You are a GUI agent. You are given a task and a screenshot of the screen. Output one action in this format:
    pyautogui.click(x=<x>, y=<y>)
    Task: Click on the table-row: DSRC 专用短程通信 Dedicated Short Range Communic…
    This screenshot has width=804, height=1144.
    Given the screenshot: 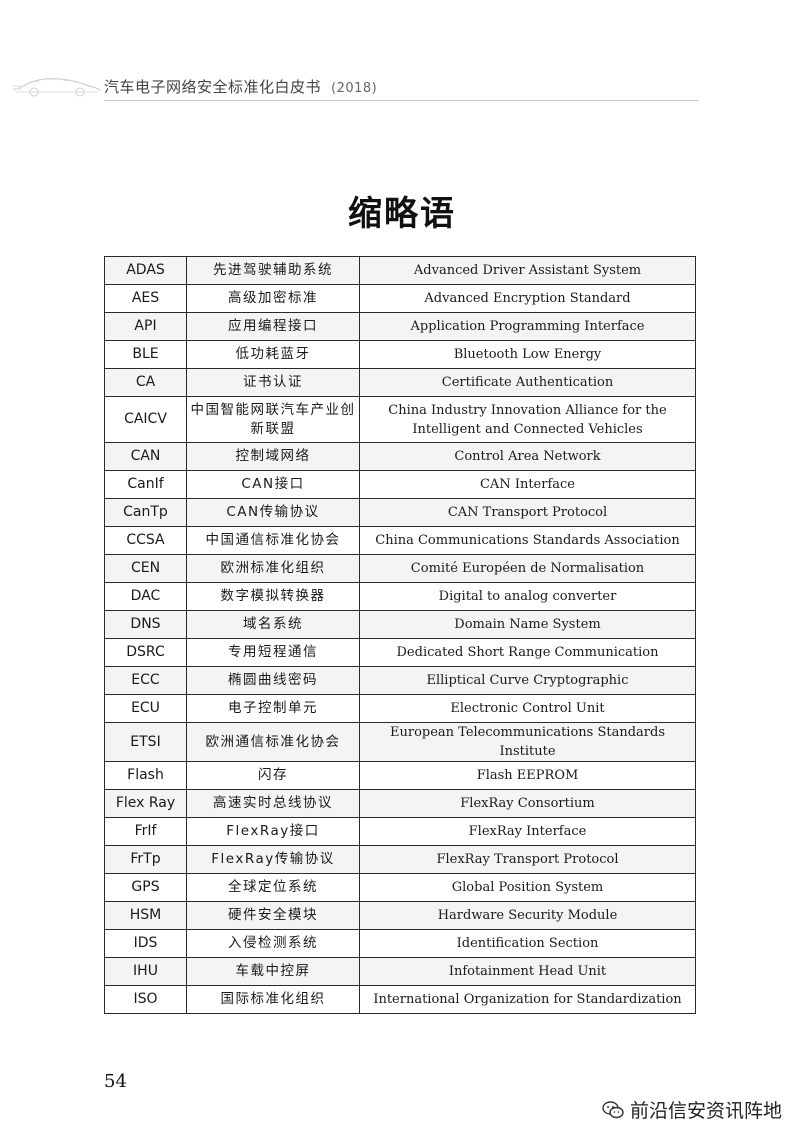 What is the action you would take?
    pyautogui.click(x=400, y=652)
    